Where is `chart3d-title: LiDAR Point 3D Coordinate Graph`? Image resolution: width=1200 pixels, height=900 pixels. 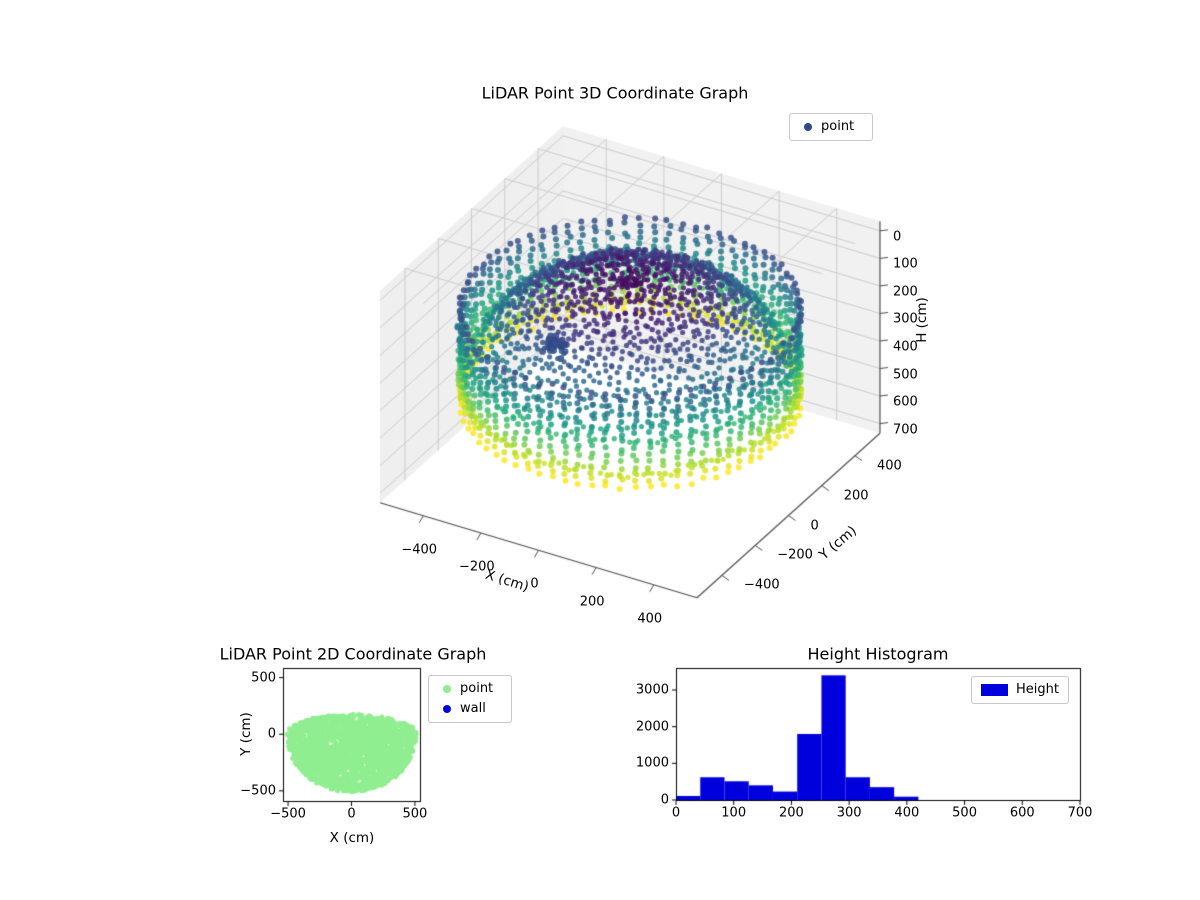 chart3d-title: LiDAR Point 3D Coordinate Graph is located at coordinates (615, 93).